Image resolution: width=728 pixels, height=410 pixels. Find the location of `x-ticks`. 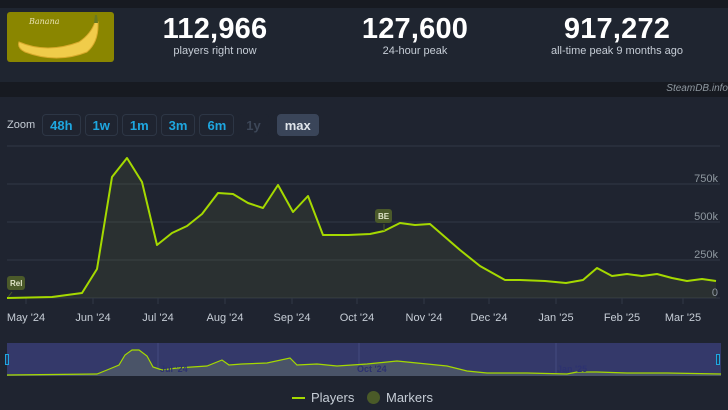

x-ticks is located at coordinates (354, 301).